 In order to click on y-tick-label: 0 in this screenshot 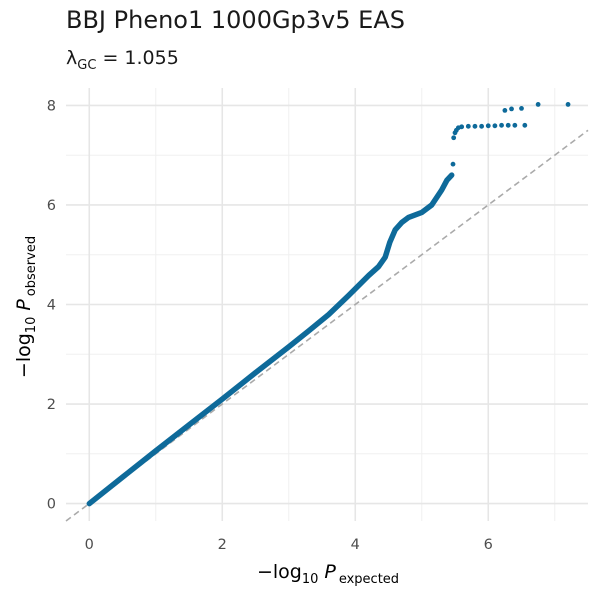, I will do `click(51, 505)`.